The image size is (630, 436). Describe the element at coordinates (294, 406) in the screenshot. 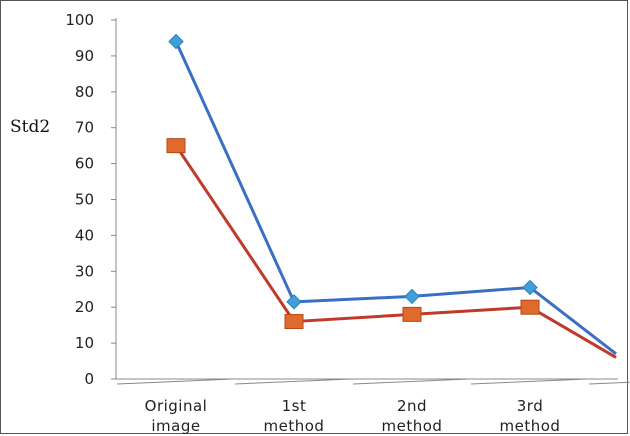

I see `x-tick-label: 1st` at that location.